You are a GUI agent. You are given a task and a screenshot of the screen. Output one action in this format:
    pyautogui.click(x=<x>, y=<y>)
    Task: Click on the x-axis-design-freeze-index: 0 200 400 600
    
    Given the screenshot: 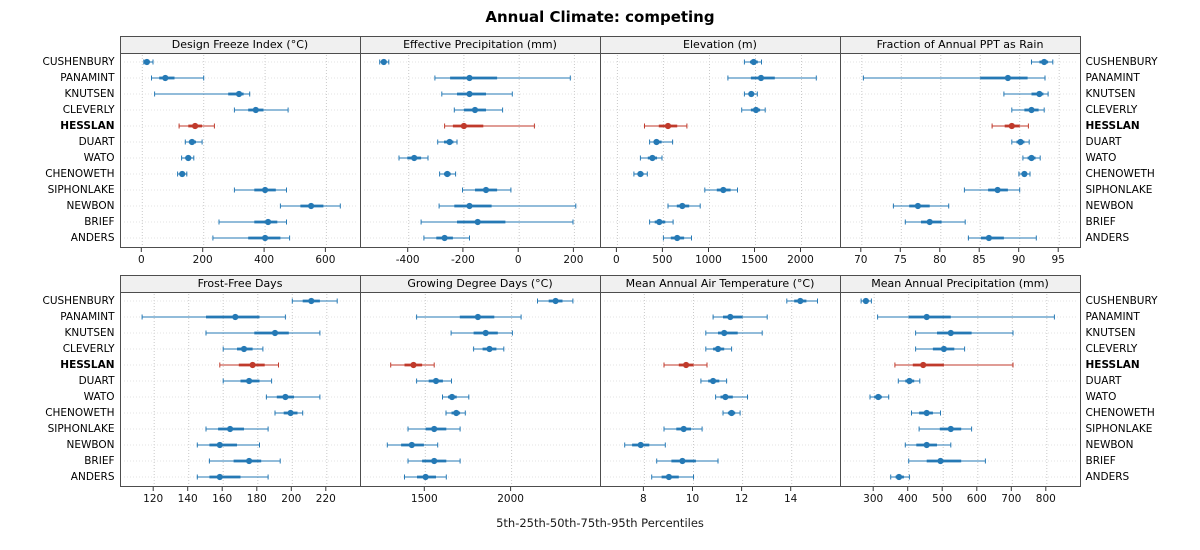 What is the action you would take?
    pyautogui.click(x=240, y=258)
    